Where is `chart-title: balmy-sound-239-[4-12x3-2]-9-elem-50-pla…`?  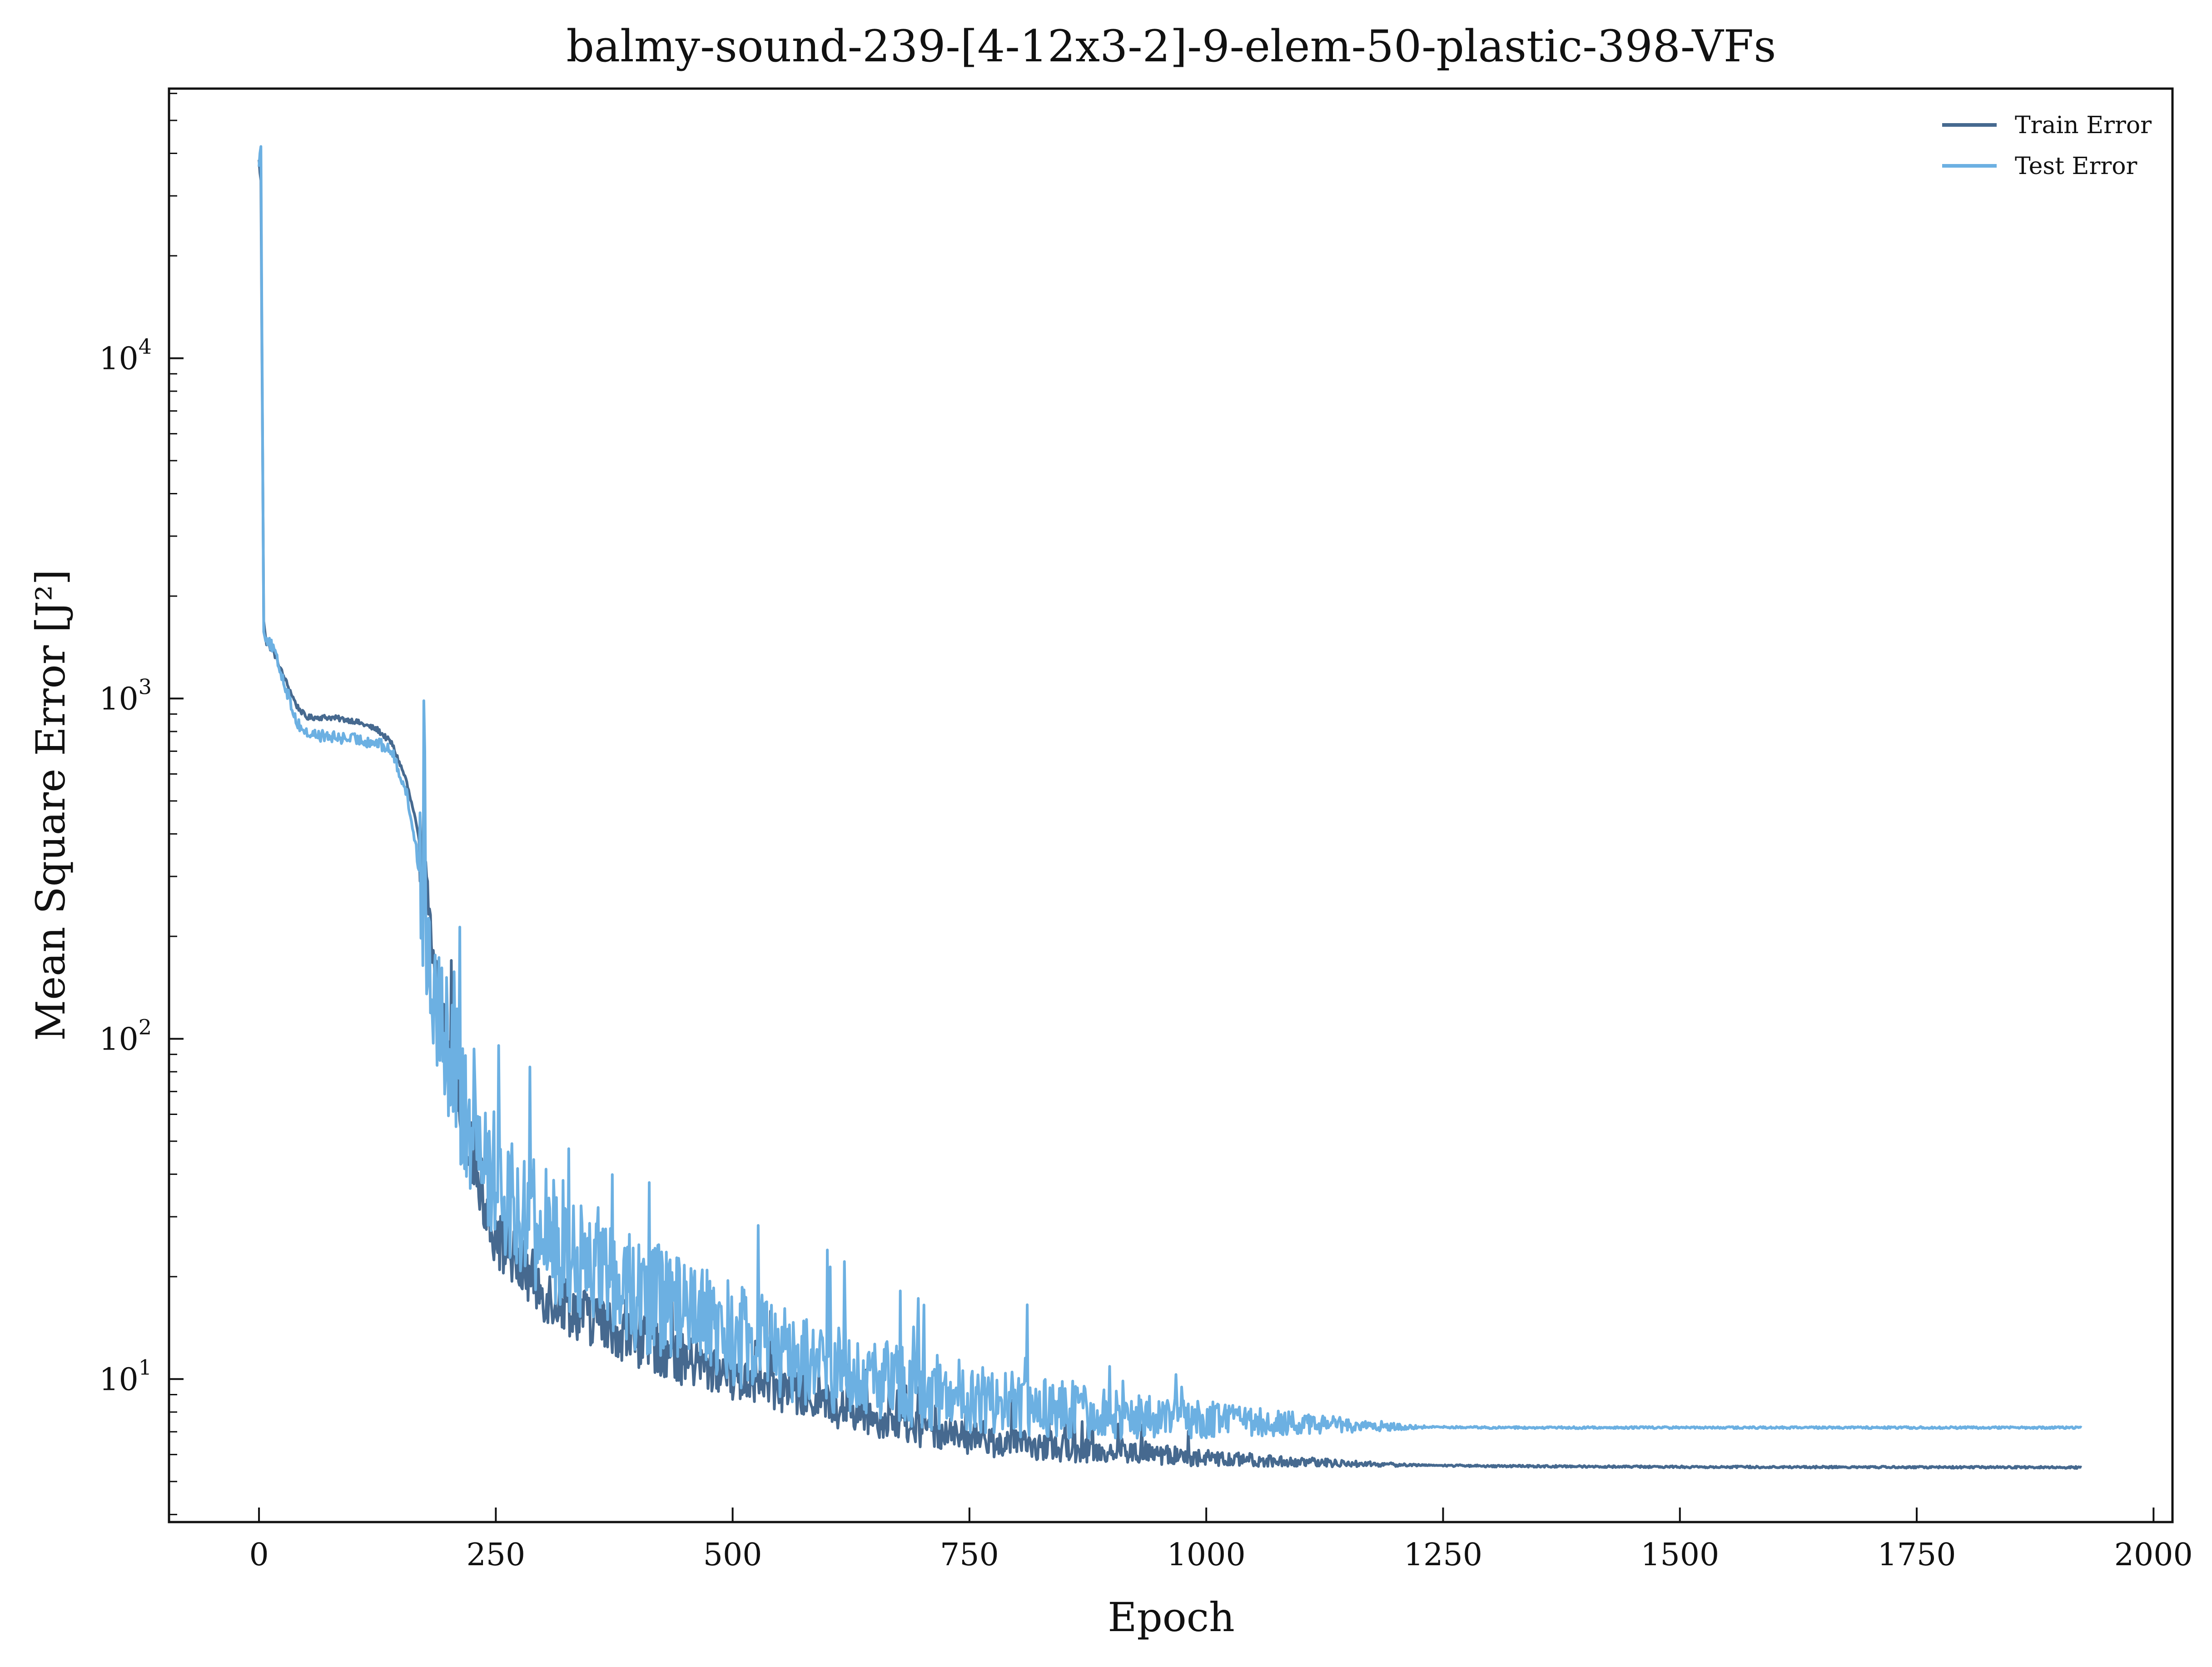
chart-title: balmy-sound-239-[4-12x3-2]-9-elem-50-pla… is located at coordinates (1171, 46).